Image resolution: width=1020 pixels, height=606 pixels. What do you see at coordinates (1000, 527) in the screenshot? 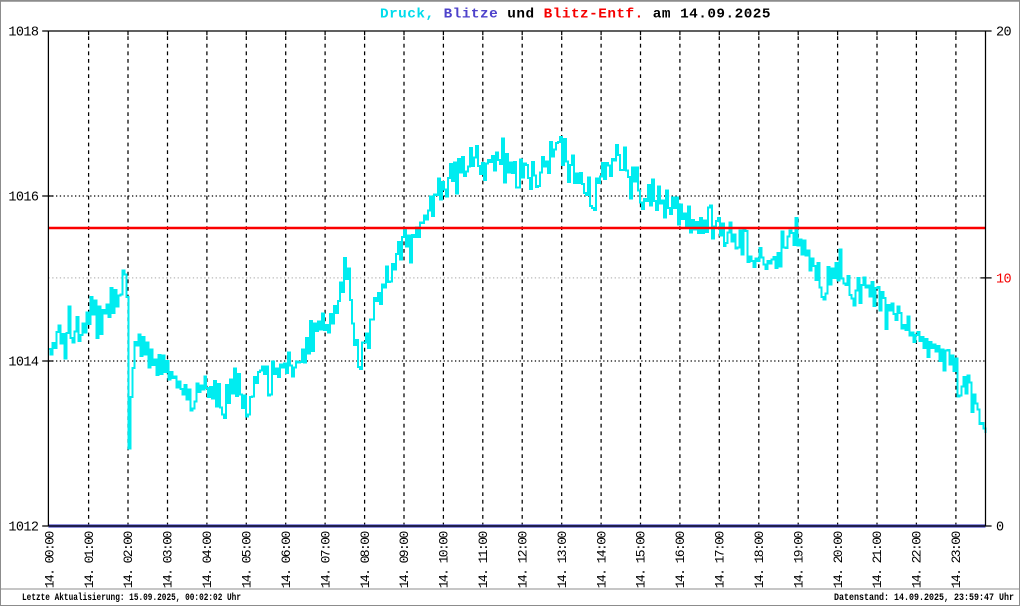
I see `svg-text: 0` at bounding box center [1000, 527].